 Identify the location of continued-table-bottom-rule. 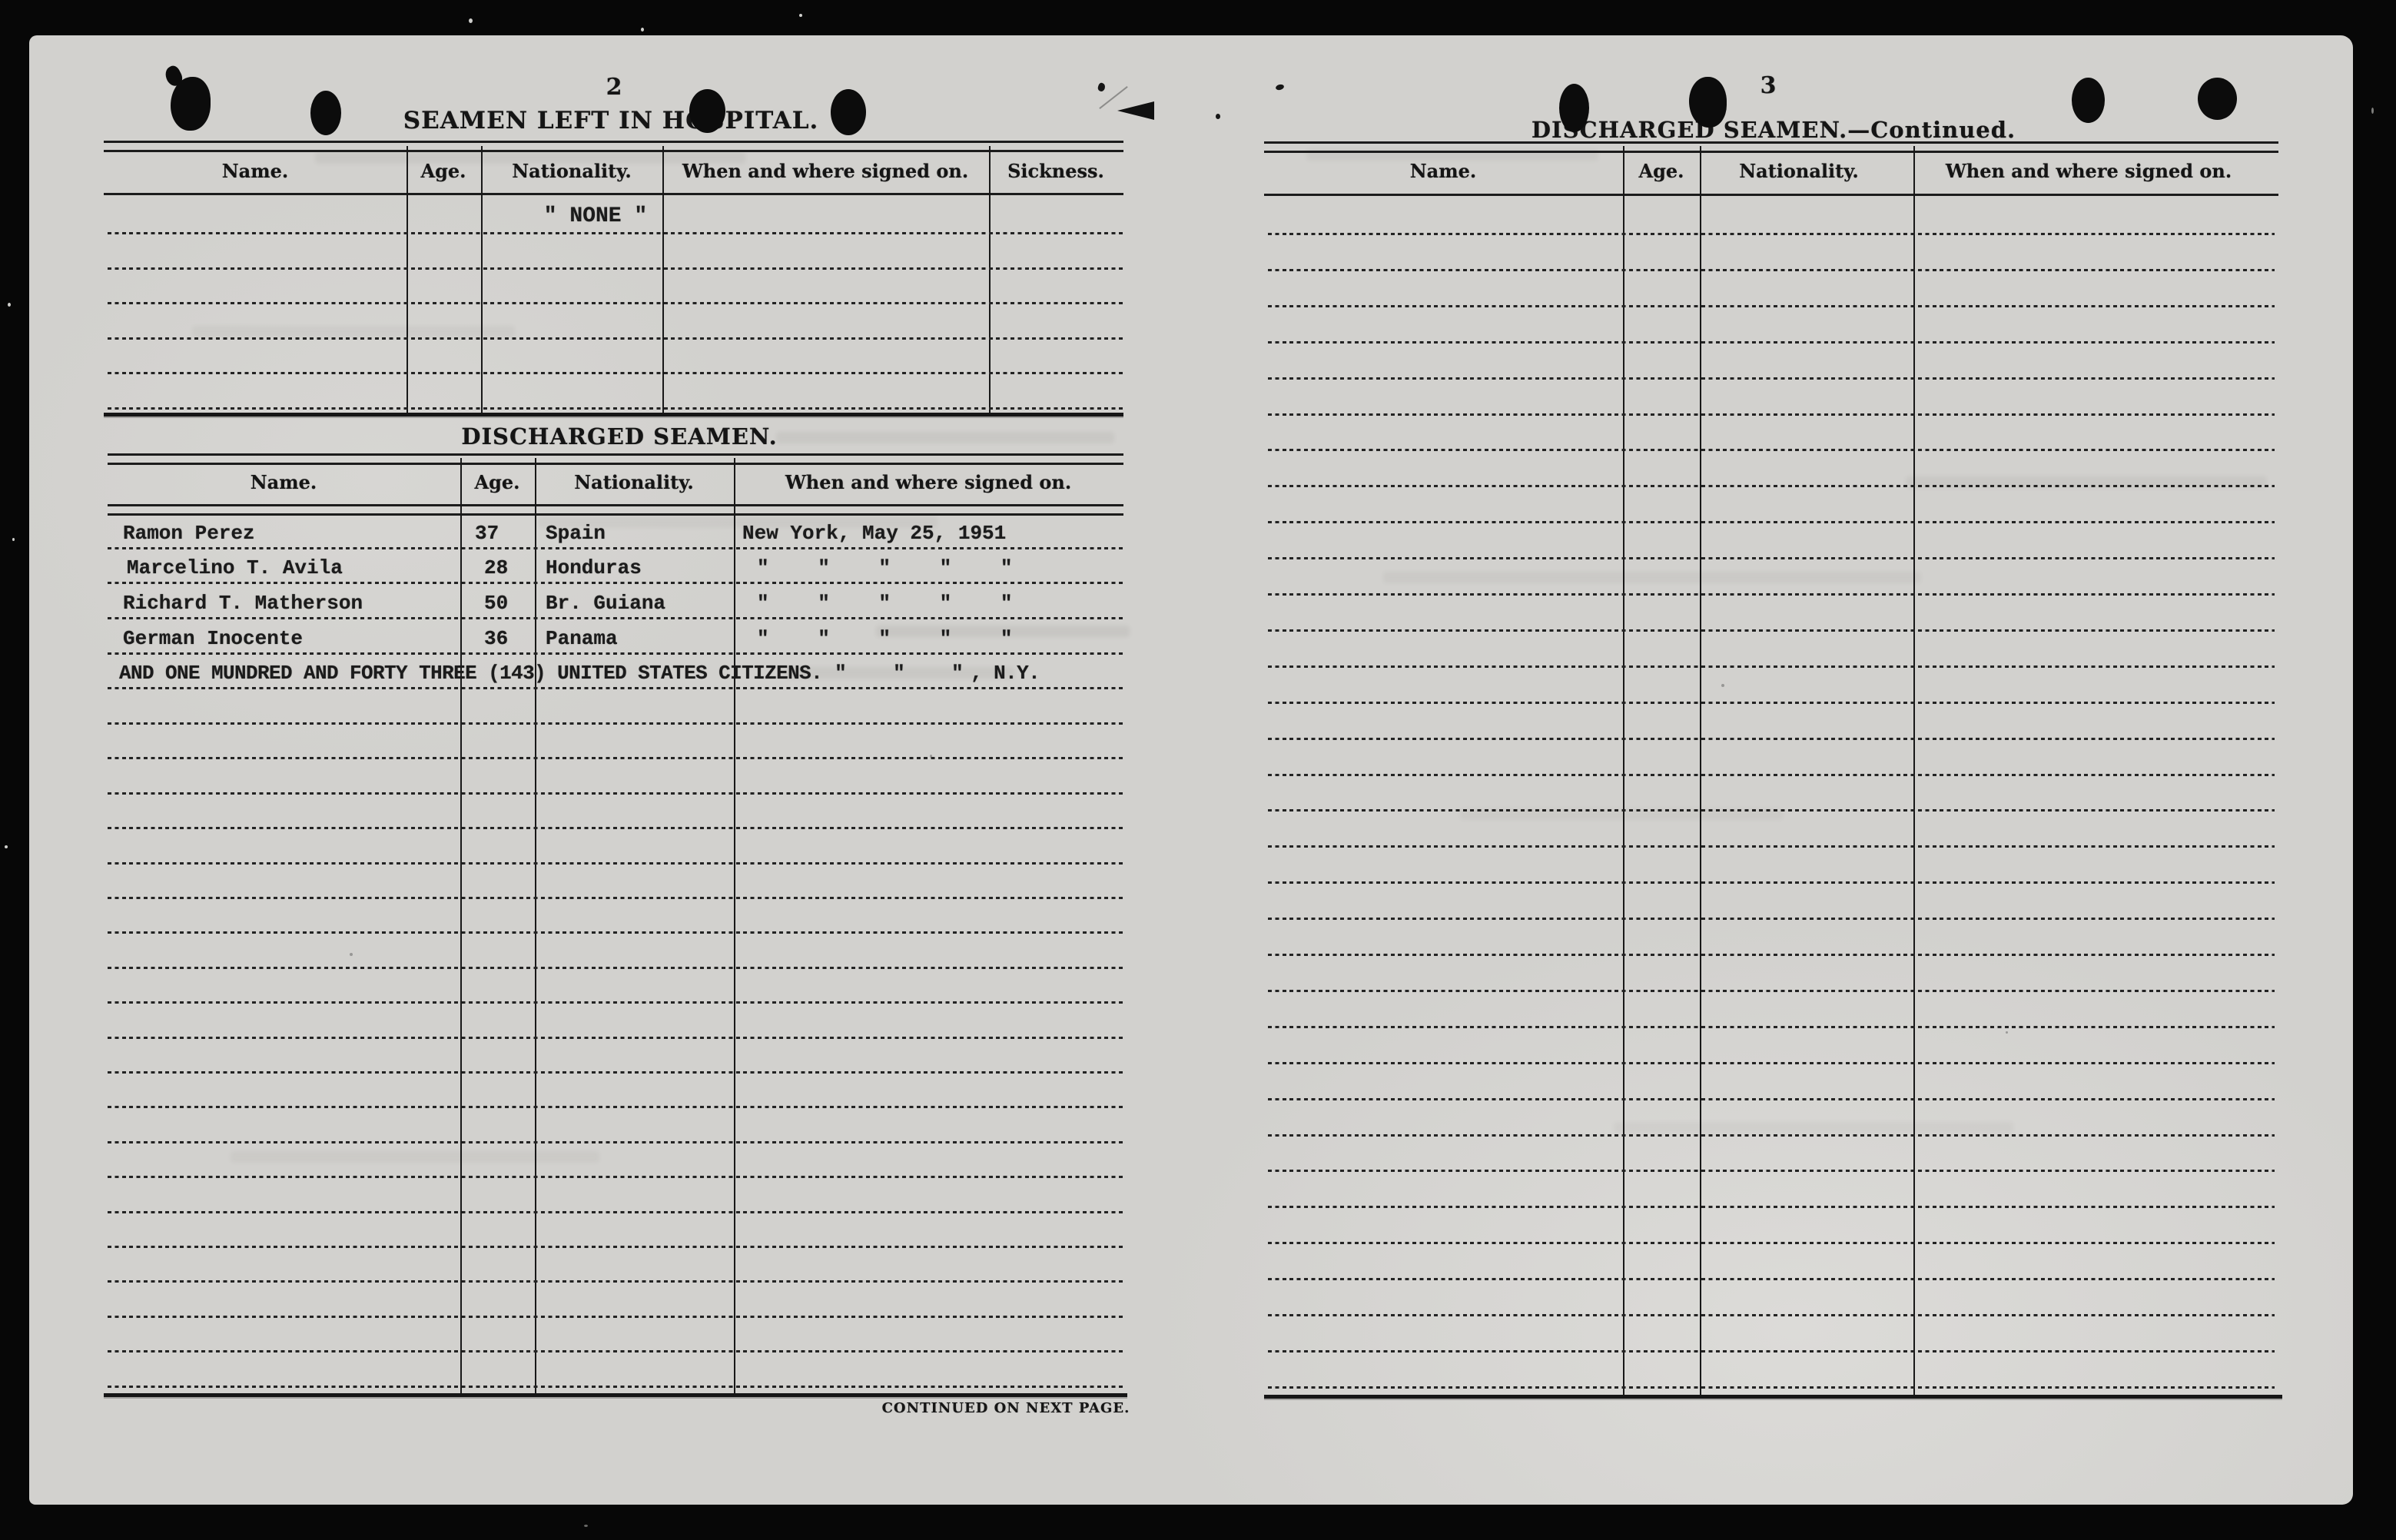
(1773, 1397).